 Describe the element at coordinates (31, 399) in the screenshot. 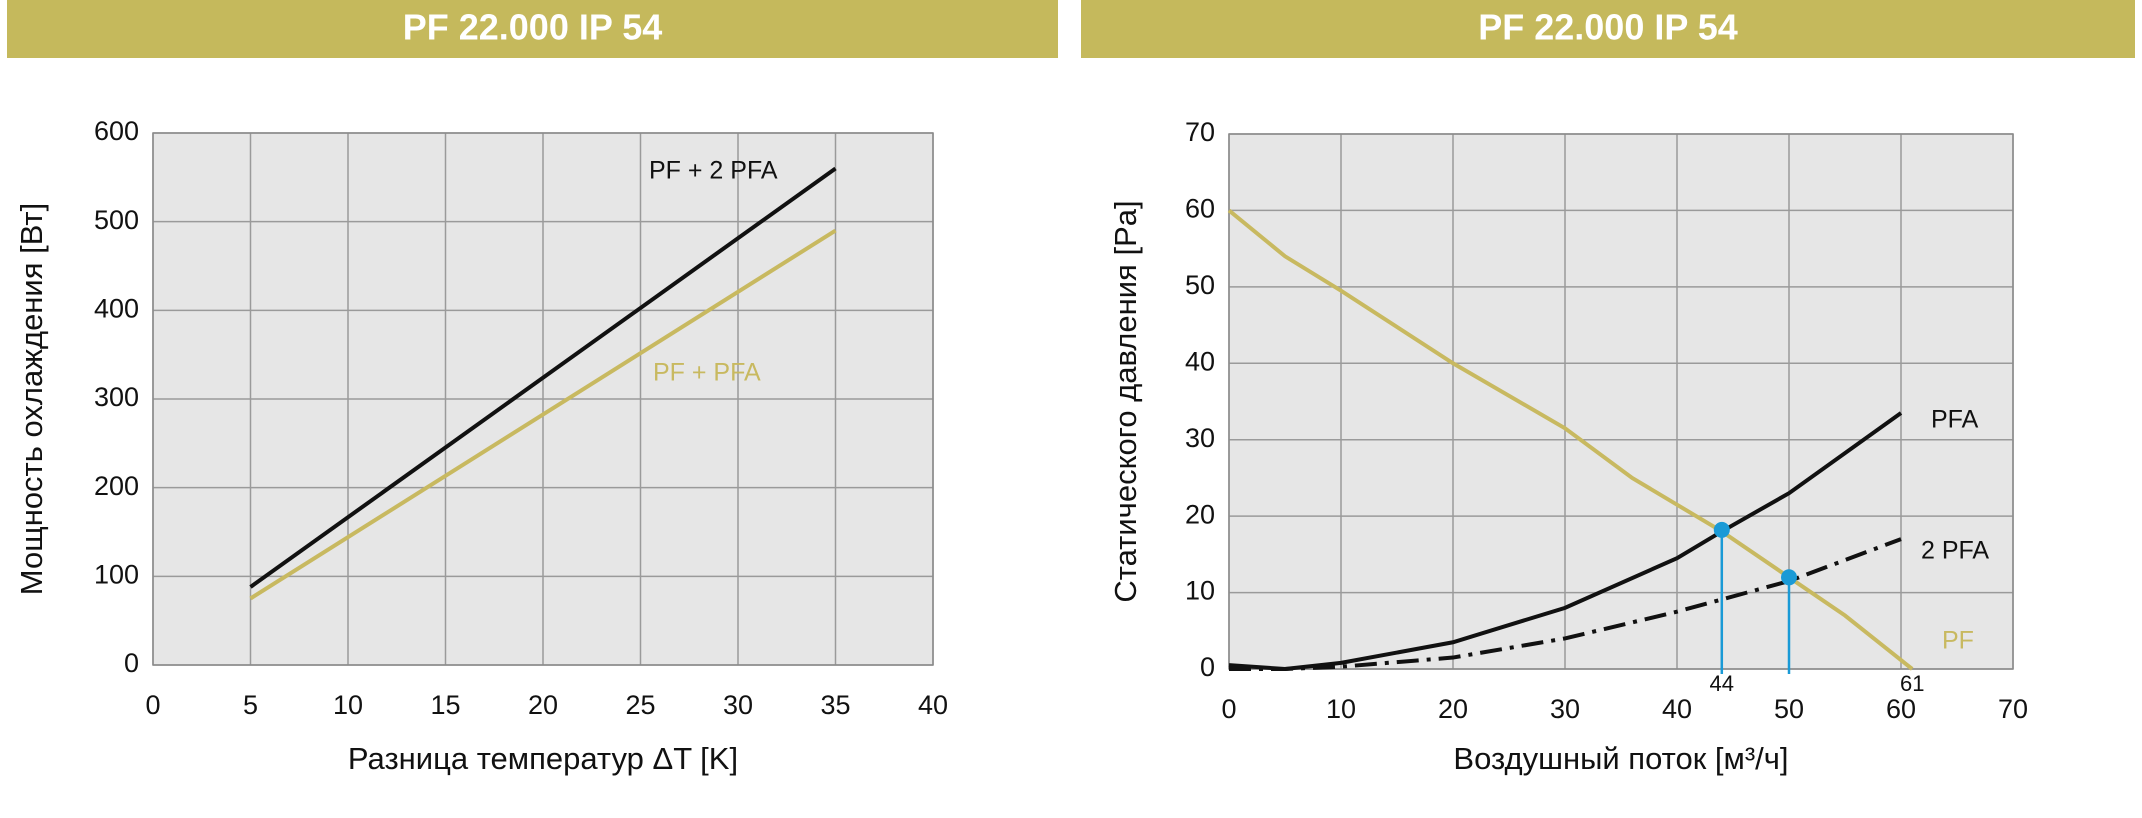

I see `y-axis-label: Мощность охлаждения [Вт]` at that location.